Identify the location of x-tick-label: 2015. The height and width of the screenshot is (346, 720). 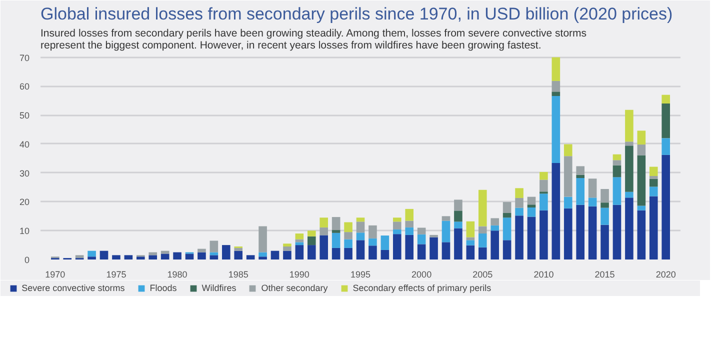
(604, 275).